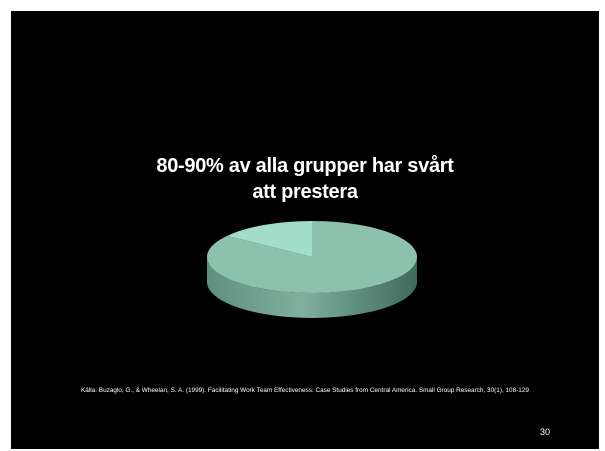 The width and height of the screenshot is (605, 451). Describe the element at coordinates (305, 192) in the screenshot. I see `chart-title-line-2: att prestera` at that location.